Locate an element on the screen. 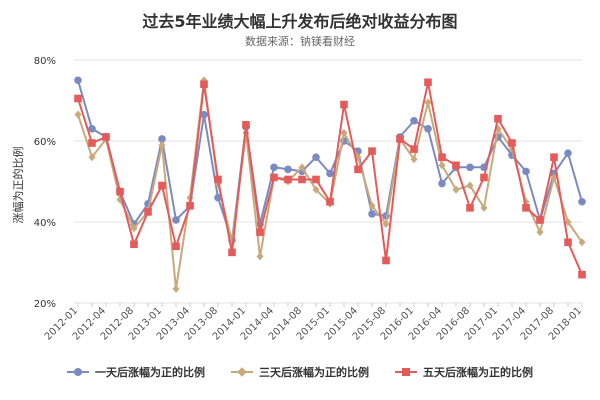 This screenshot has height=400, width=600. legend: 一天后涨幅为正的比例 三天后涨幅为正的比例 五天后涨幅为正的比例 is located at coordinates (300, 372).